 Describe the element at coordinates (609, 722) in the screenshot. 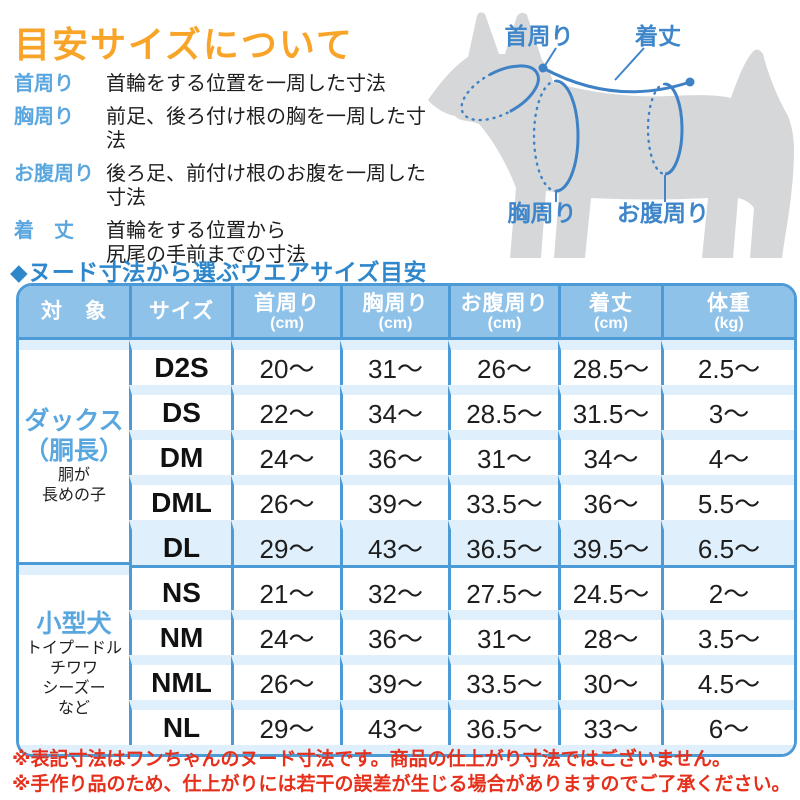

I see `length-cell: 33〜` at that location.